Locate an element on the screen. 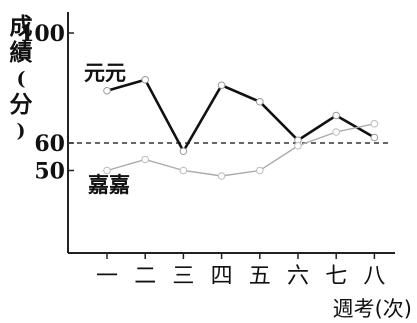 The height and width of the screenshot is (323, 417). x-axis-title: 週考(次) is located at coordinates (372, 309).